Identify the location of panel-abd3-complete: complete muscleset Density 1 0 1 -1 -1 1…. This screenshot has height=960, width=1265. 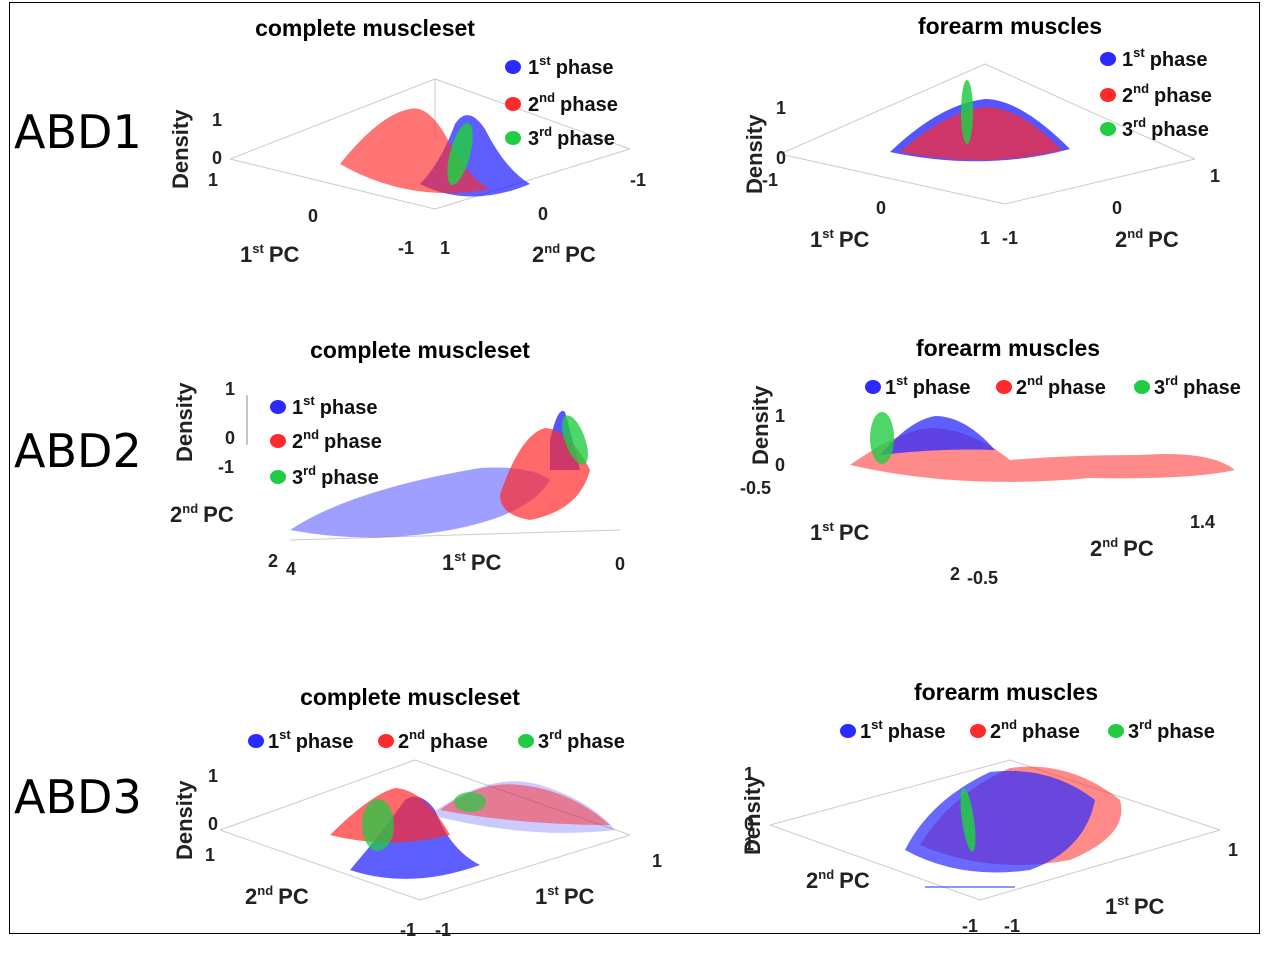
(417, 812).